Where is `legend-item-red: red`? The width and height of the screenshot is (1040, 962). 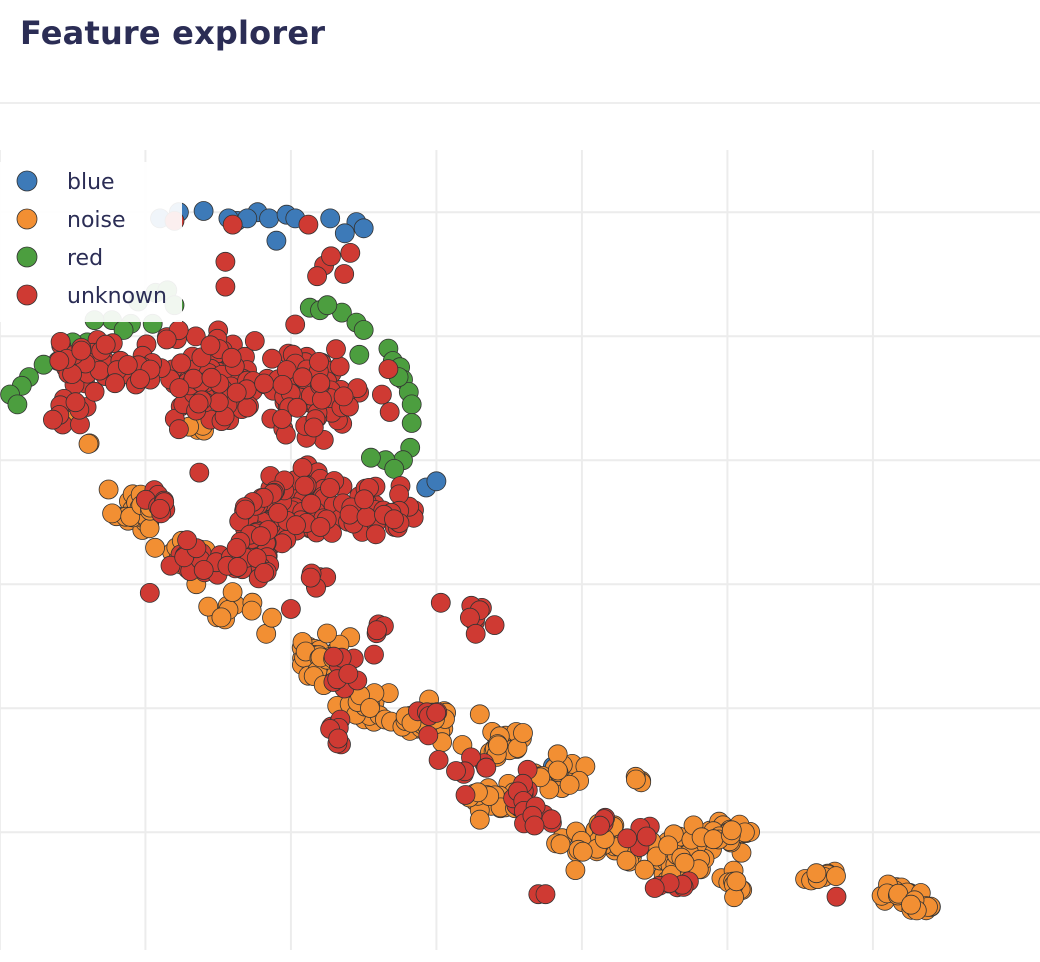
legend-item-red: red is located at coordinates (59, 258).